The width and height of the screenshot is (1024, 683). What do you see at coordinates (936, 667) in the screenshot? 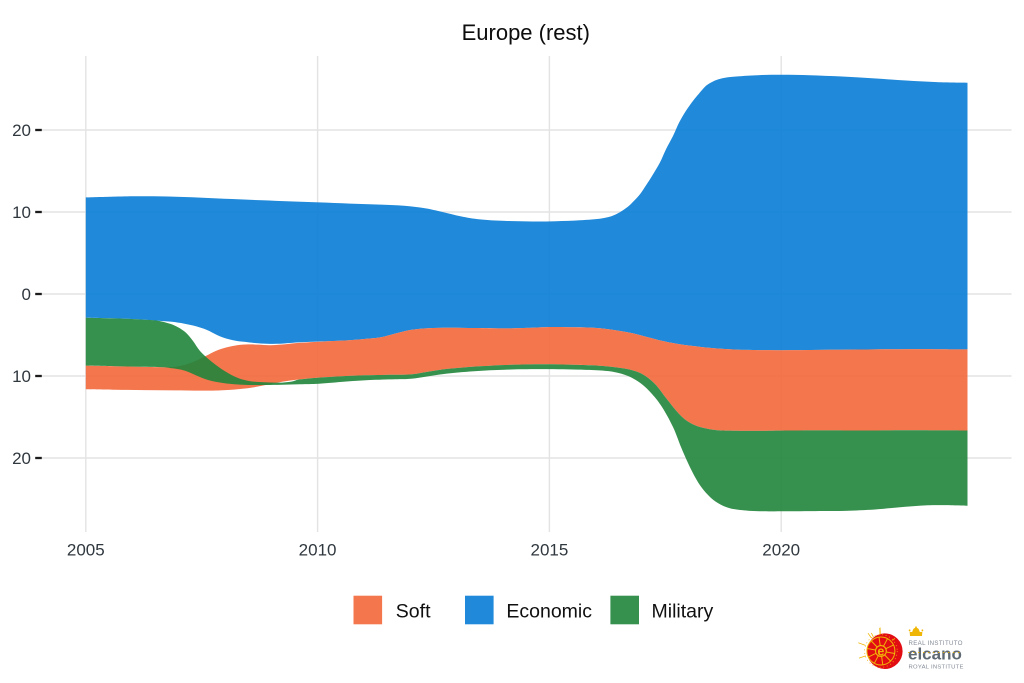
I see `svg-text: ROYAL INSTITUTE` at bounding box center [936, 667].